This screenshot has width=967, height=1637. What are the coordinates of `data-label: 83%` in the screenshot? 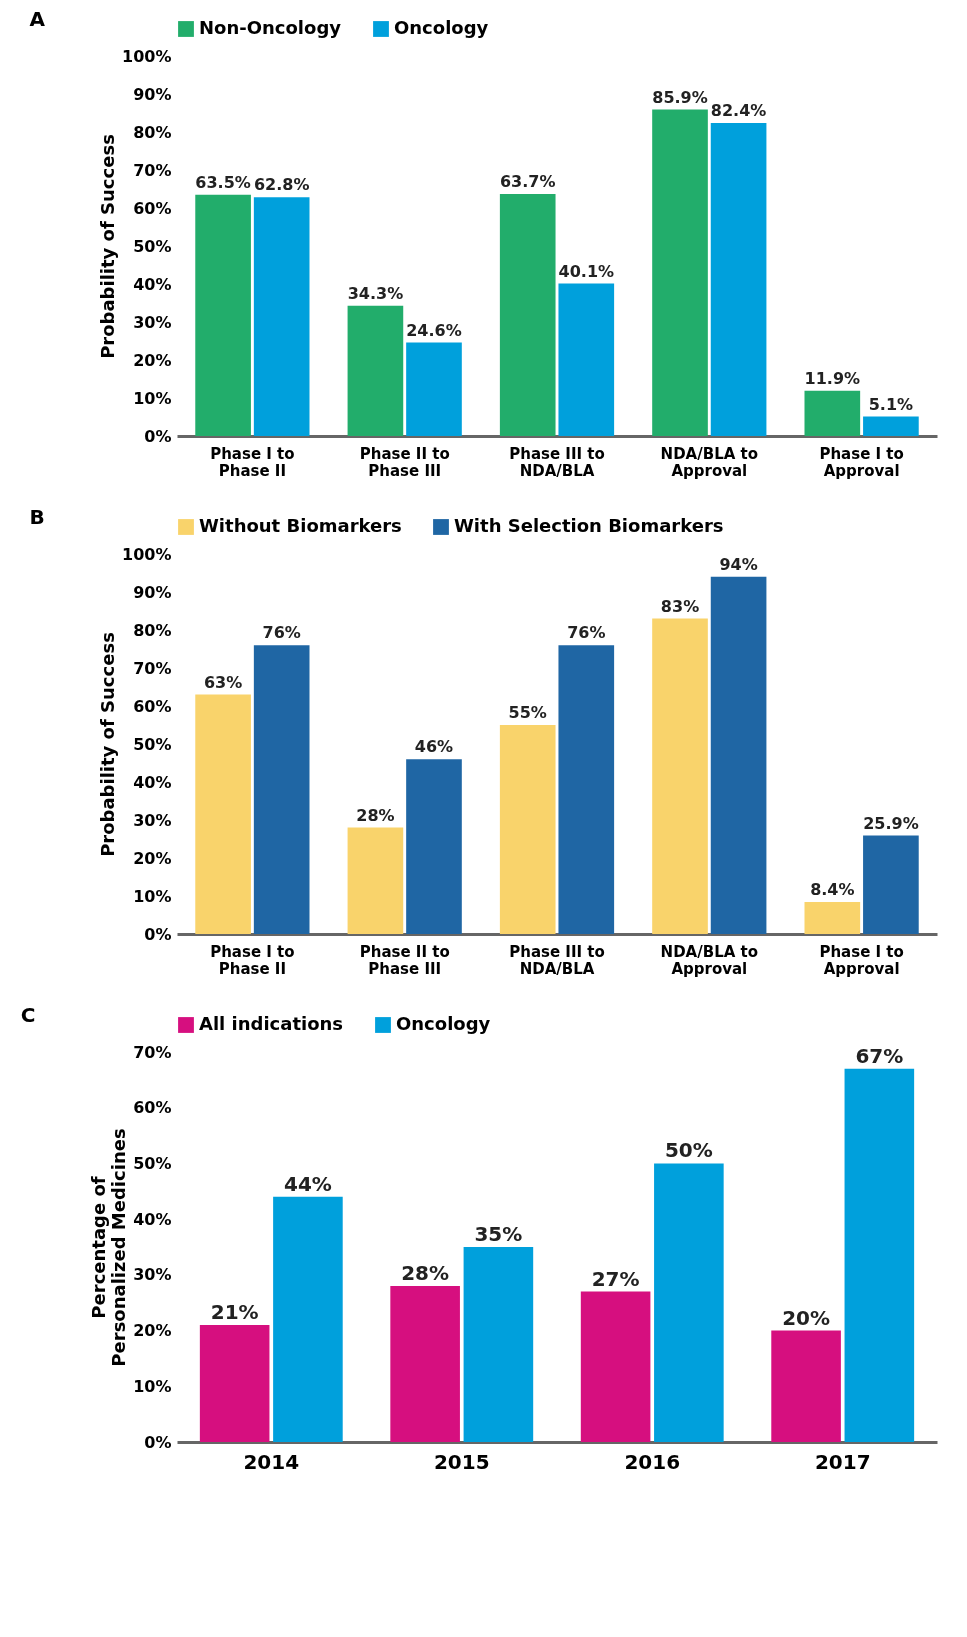 It's located at (680, 606).